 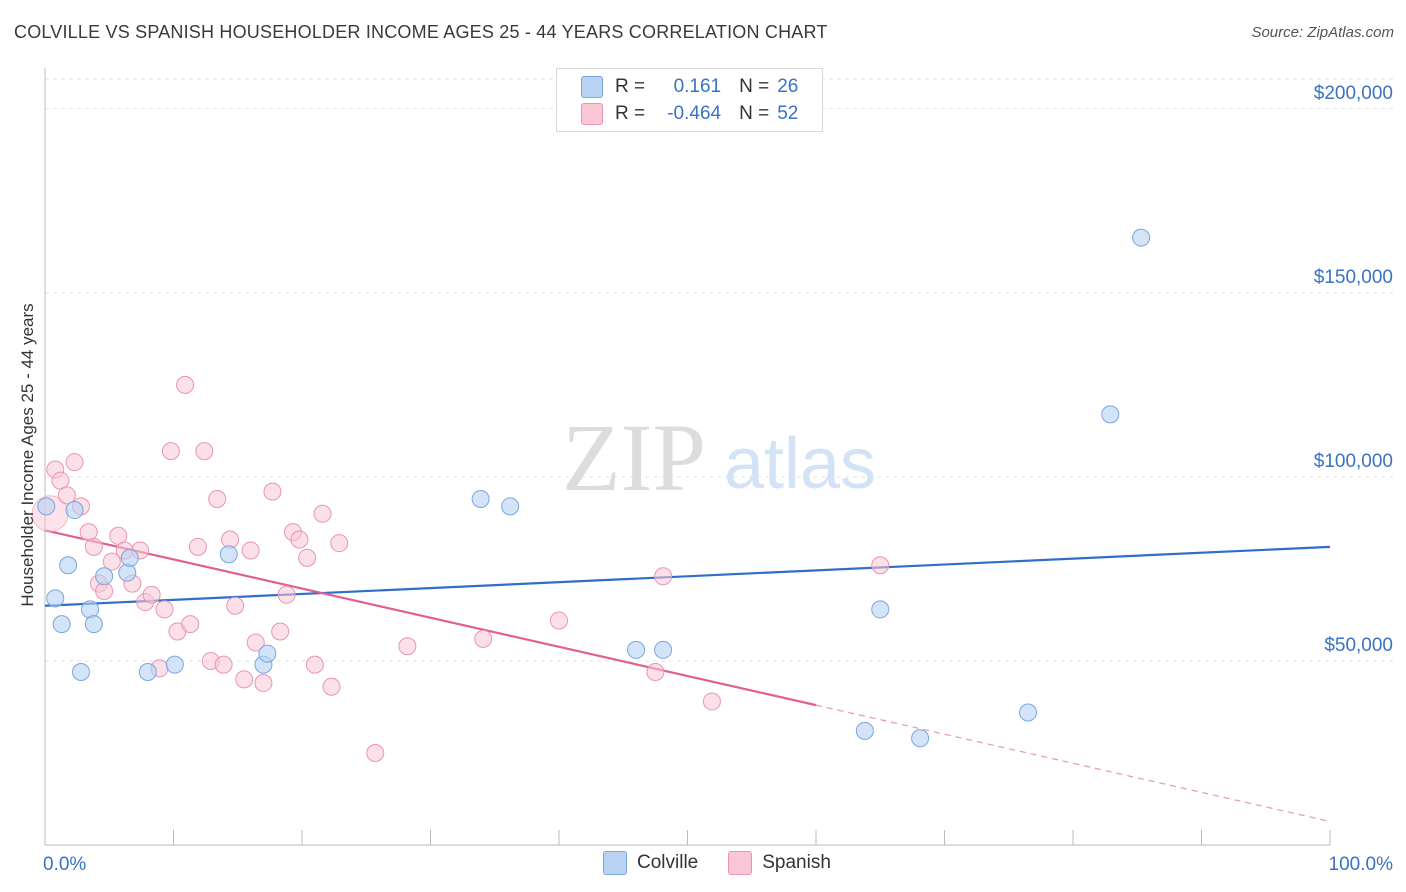 What do you see at coordinates (689, 100) in the screenshot?
I see `correlation-legend: R = 0.161 N = 26 R = -0.464 N = 52` at bounding box center [689, 100].